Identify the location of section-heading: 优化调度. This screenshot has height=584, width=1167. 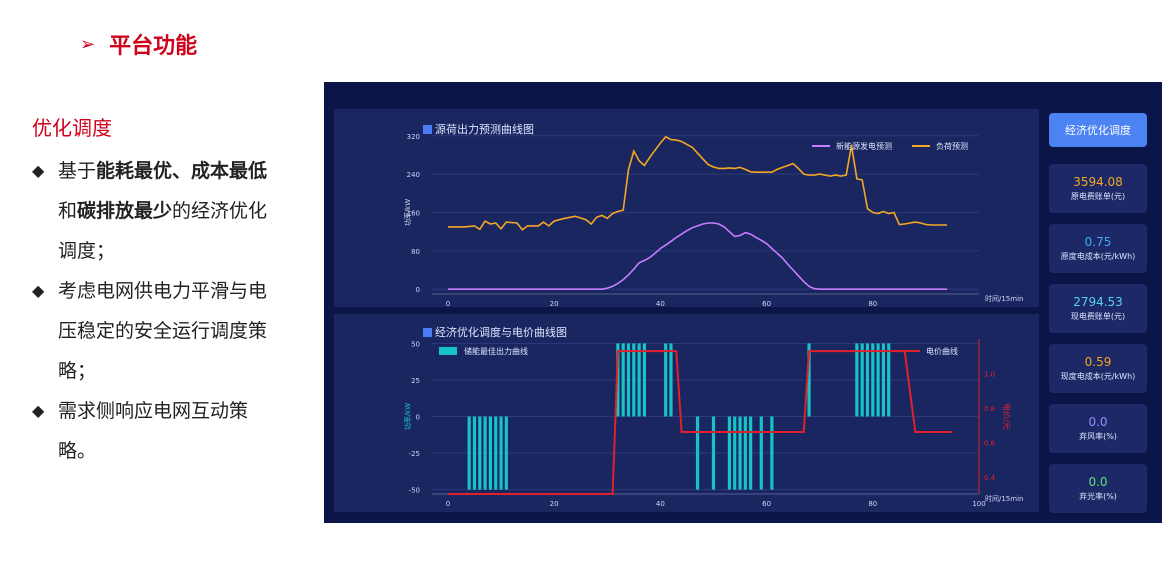
(72, 128).